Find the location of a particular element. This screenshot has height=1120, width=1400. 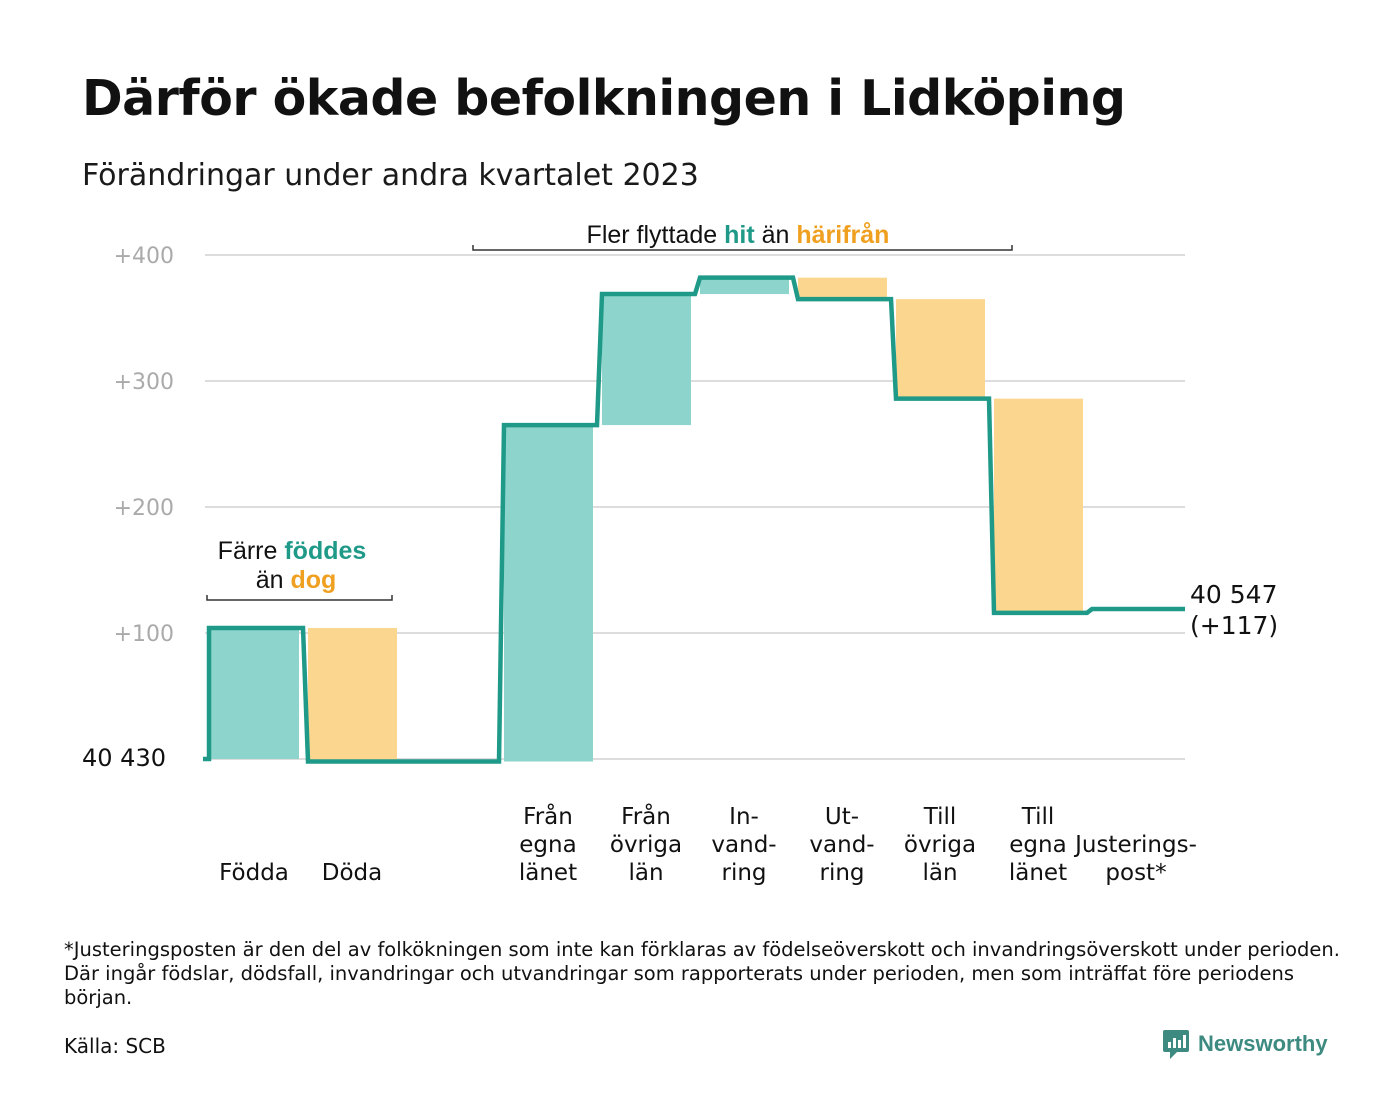

newsworthy-logo-icon is located at coordinates (1176, 1044).